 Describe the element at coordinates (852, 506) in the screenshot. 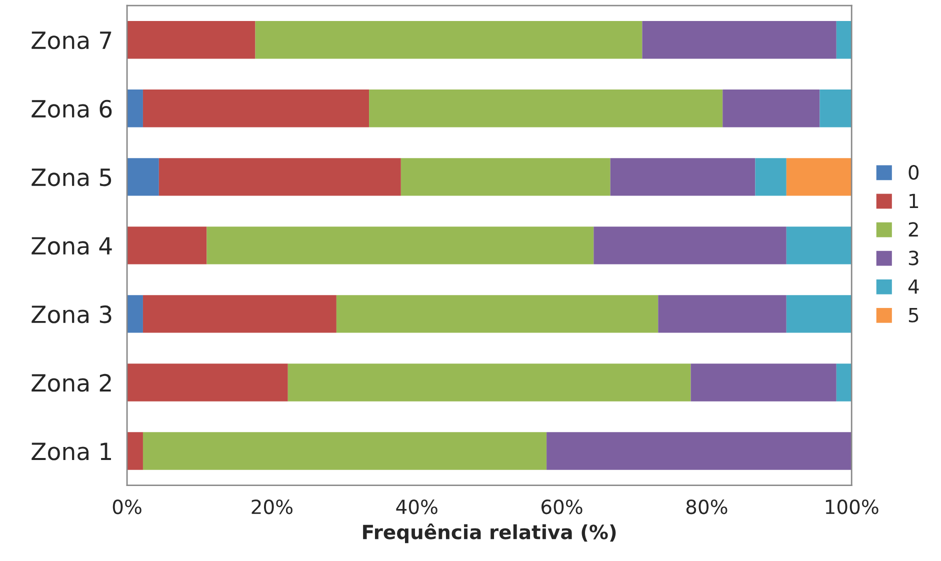

I see `x-tick-label: 100%` at that location.